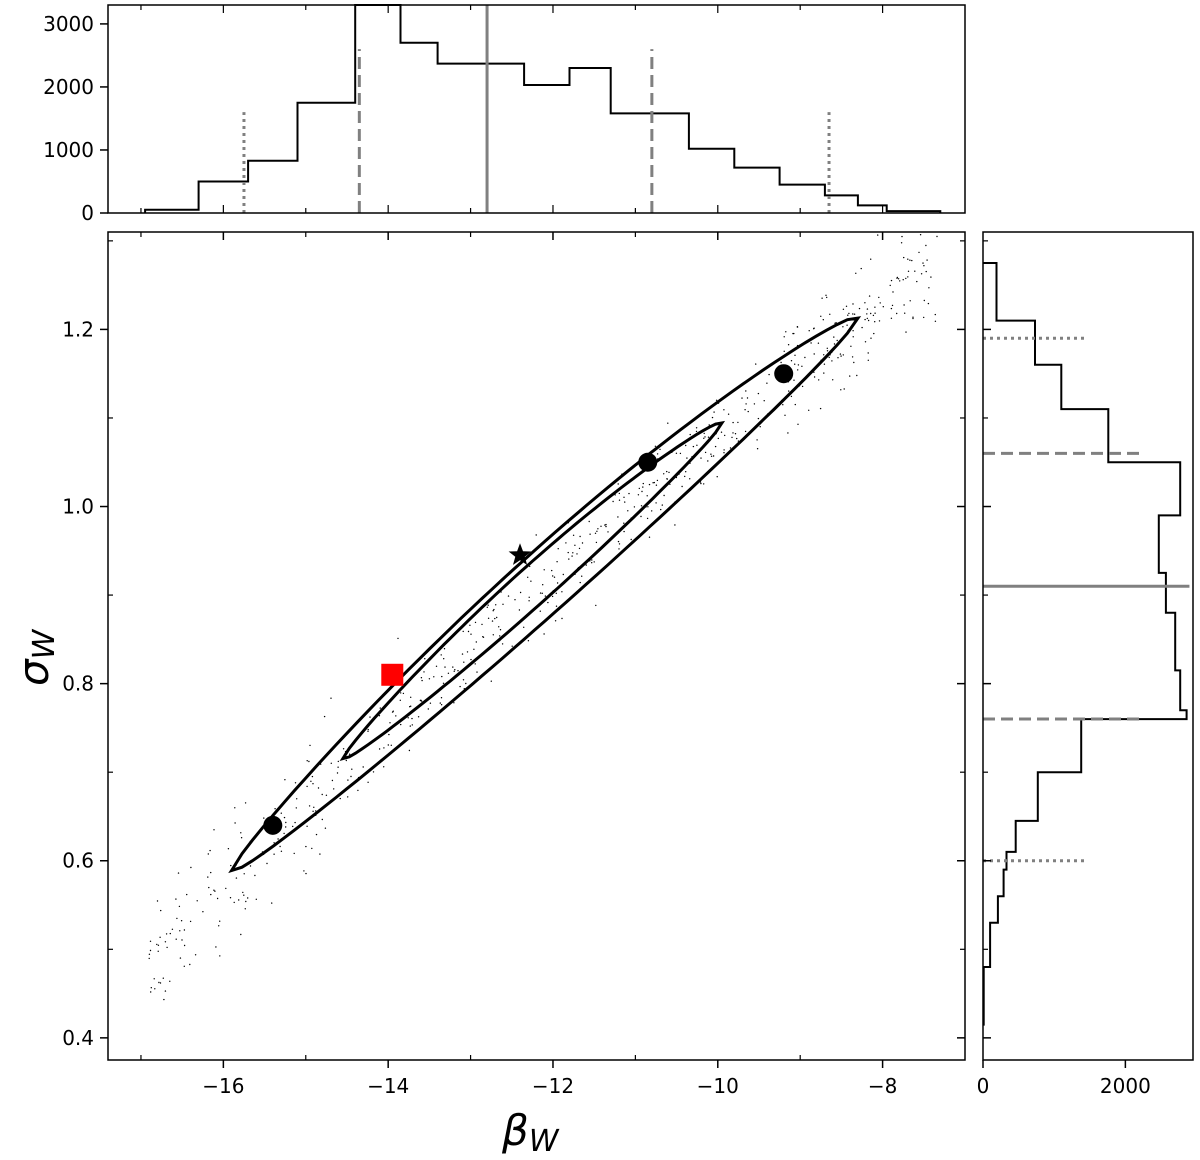  Describe the element at coordinates (68, 150) in the screenshot. I see `top-y-tick-label: 1000` at that location.